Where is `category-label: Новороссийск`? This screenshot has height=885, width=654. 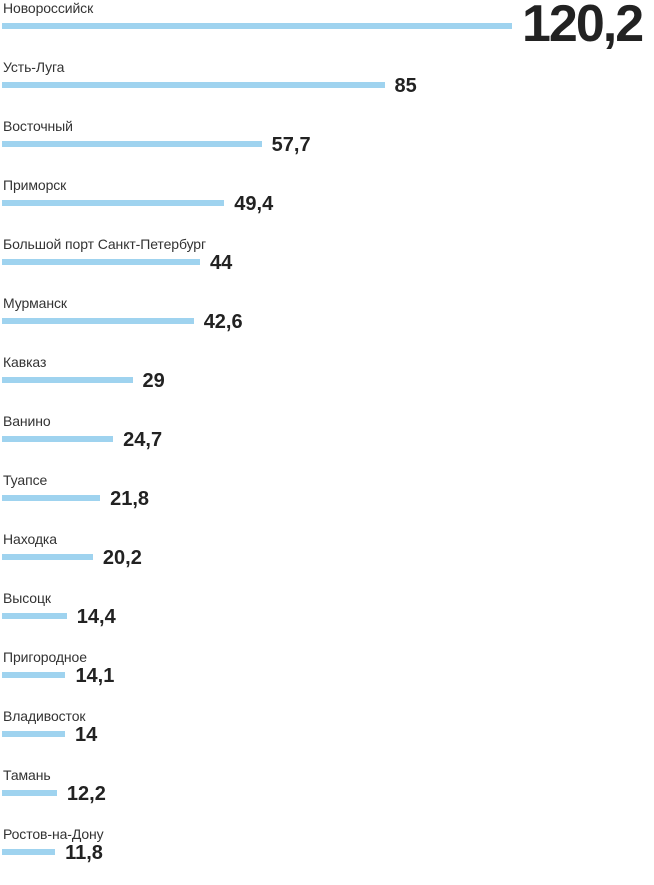 category-label: Новороссийск is located at coordinates (48, 8).